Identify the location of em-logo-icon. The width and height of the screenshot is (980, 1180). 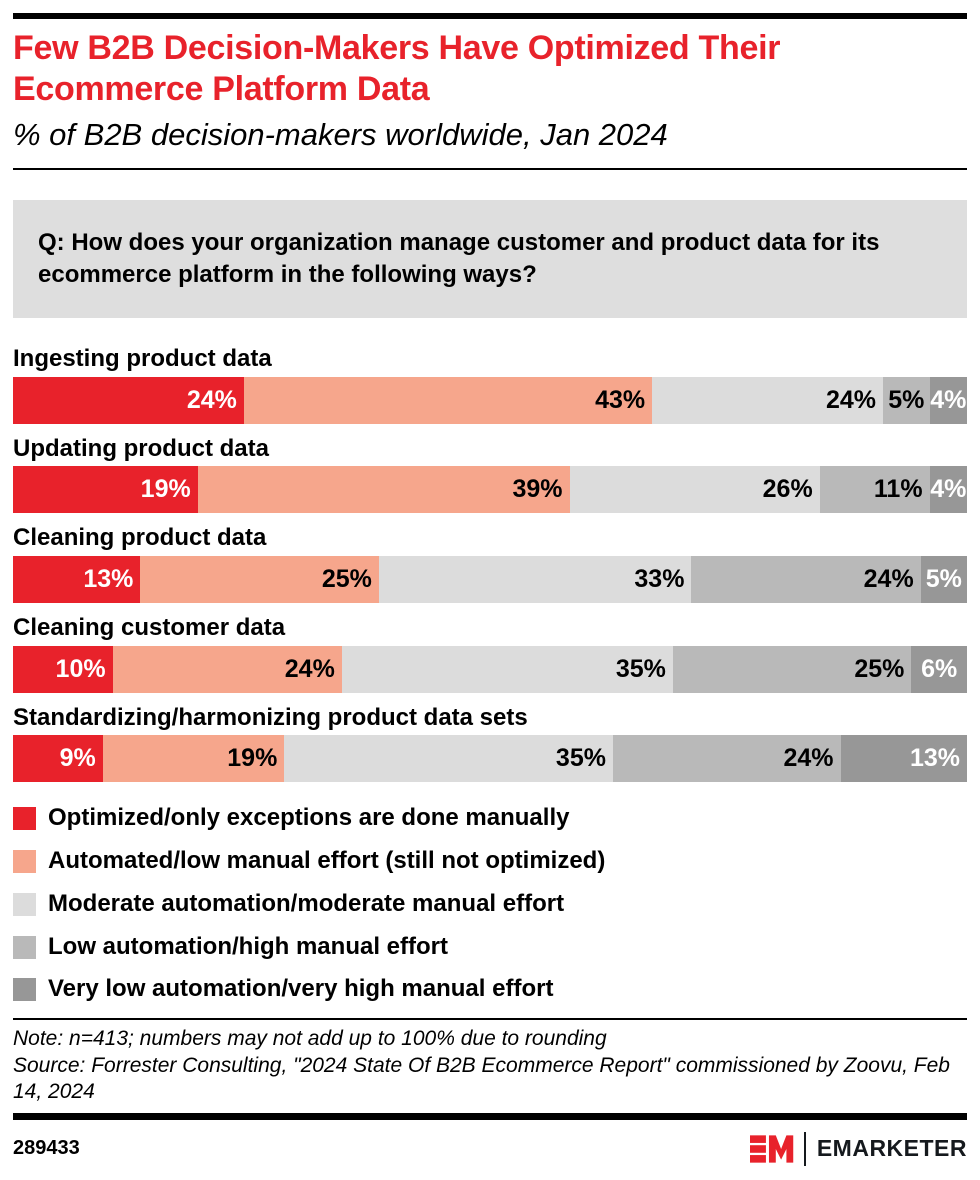
(771, 1148).